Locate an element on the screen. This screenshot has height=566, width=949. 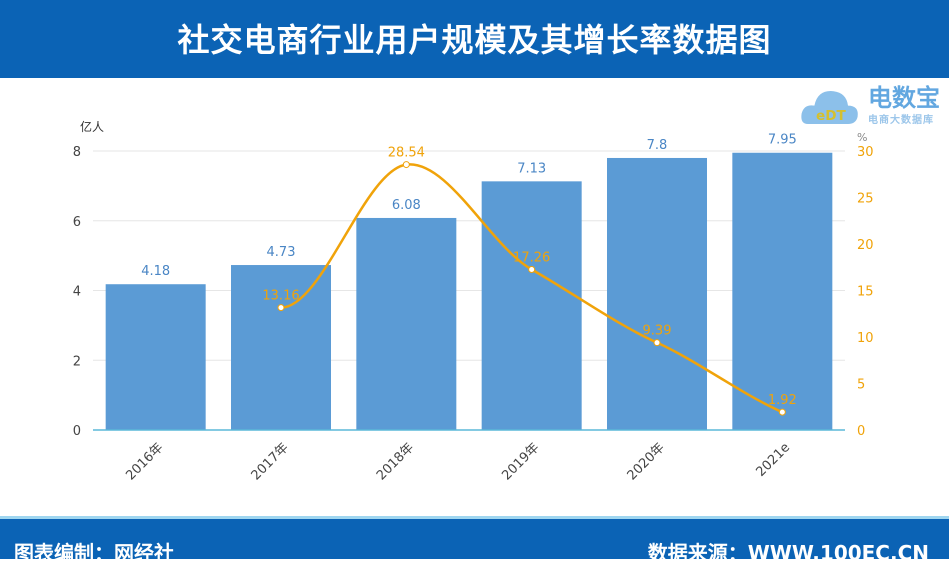
logo-name: 电数宝 is located at coordinates (904, 98).